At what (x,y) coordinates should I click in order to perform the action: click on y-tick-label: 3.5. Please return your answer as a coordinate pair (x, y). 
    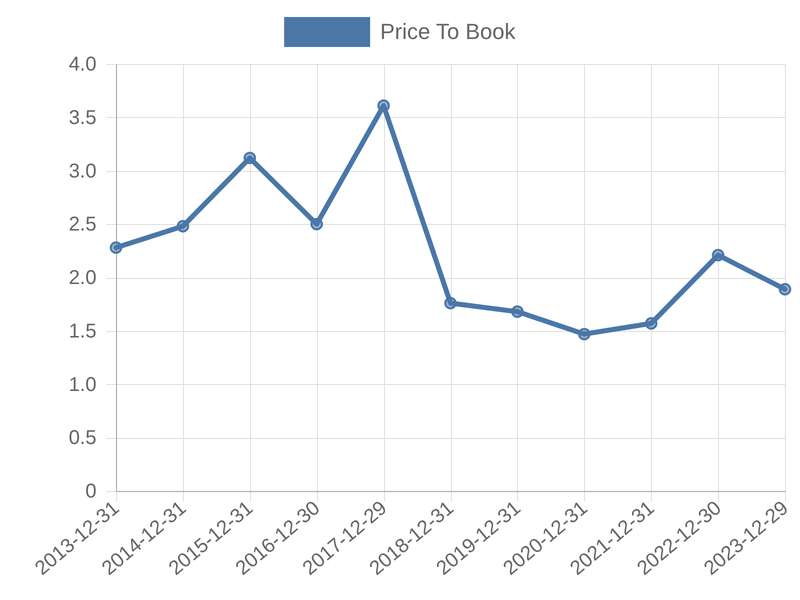
    Looking at the image, I should click on (82, 117).